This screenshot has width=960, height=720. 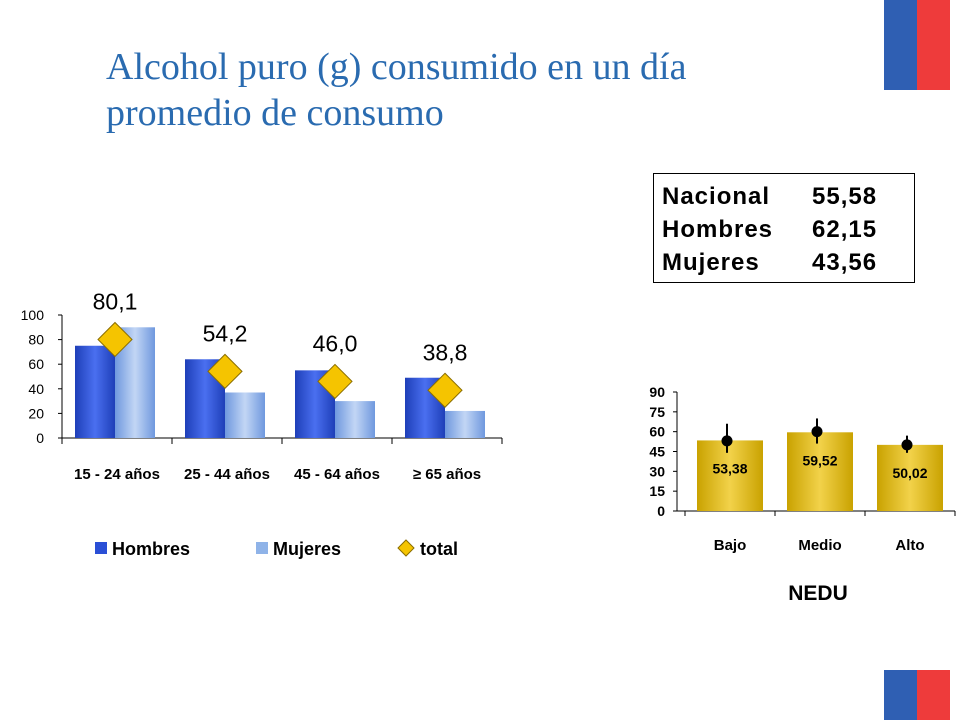 I want to click on data-label-nedu: 53,38, so click(x=729, y=468).